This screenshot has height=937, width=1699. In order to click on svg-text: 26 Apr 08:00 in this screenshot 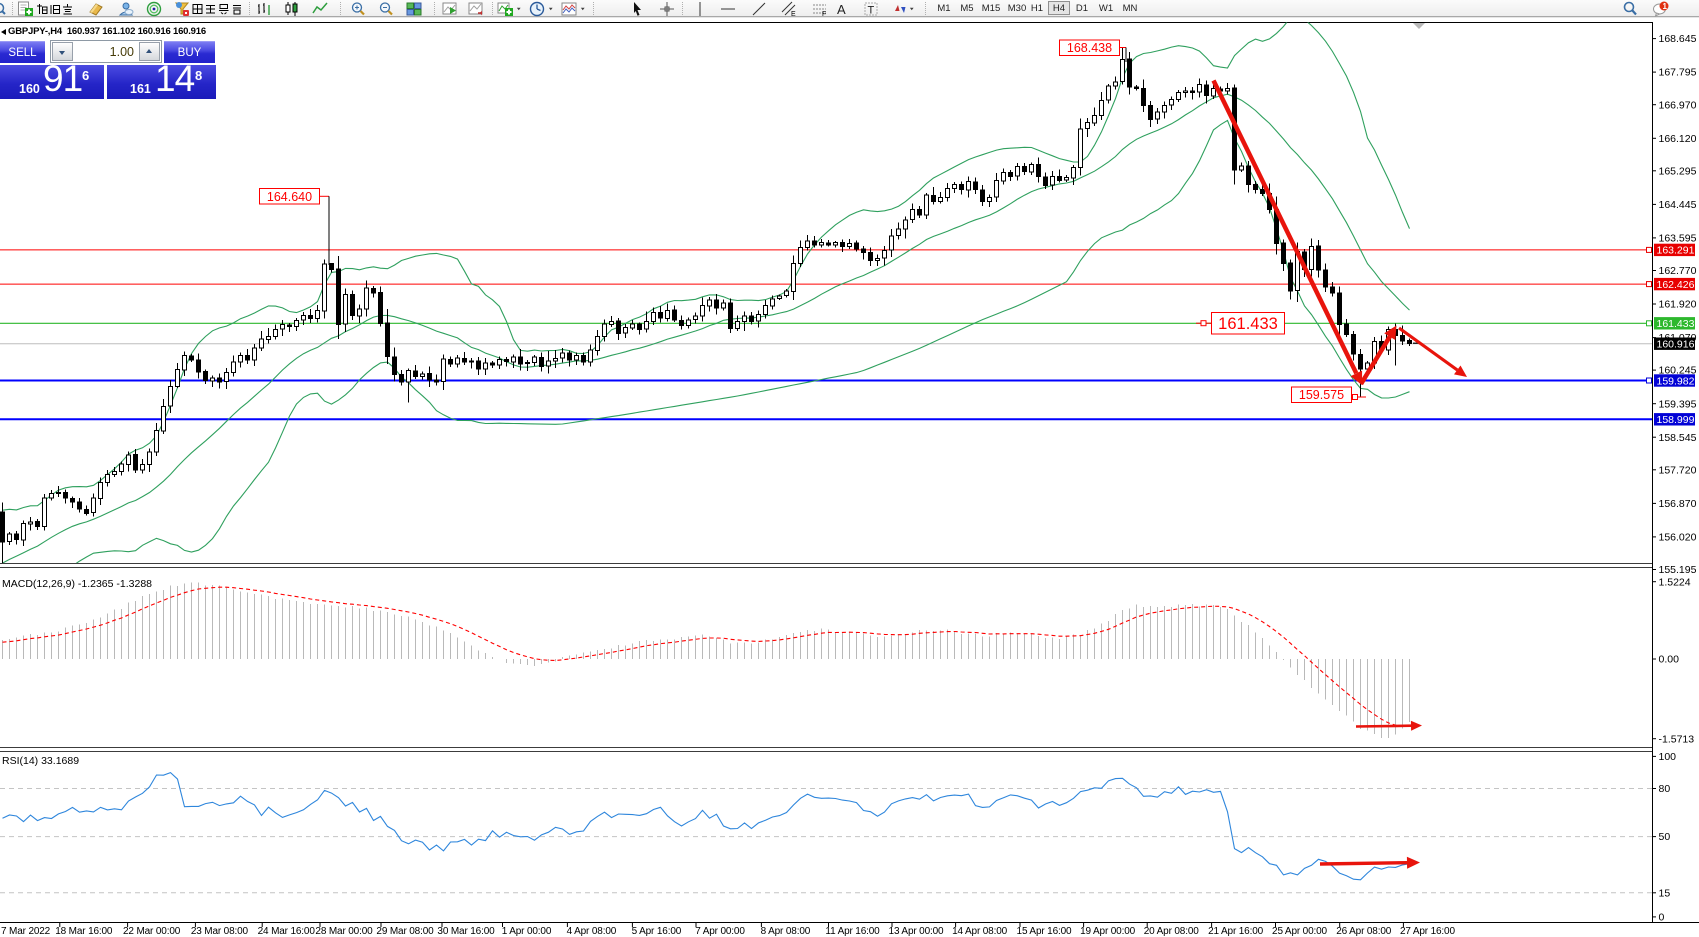, I will do `click(1364, 931)`.